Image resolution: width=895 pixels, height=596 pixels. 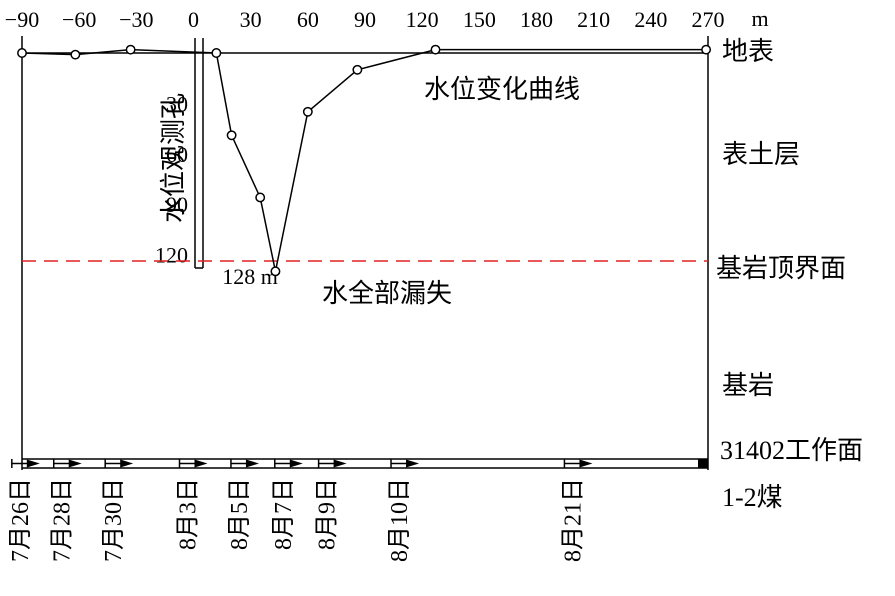 What do you see at coordinates (791, 450) in the screenshot?
I see `stratum-label-working-face: 31402工作面` at bounding box center [791, 450].